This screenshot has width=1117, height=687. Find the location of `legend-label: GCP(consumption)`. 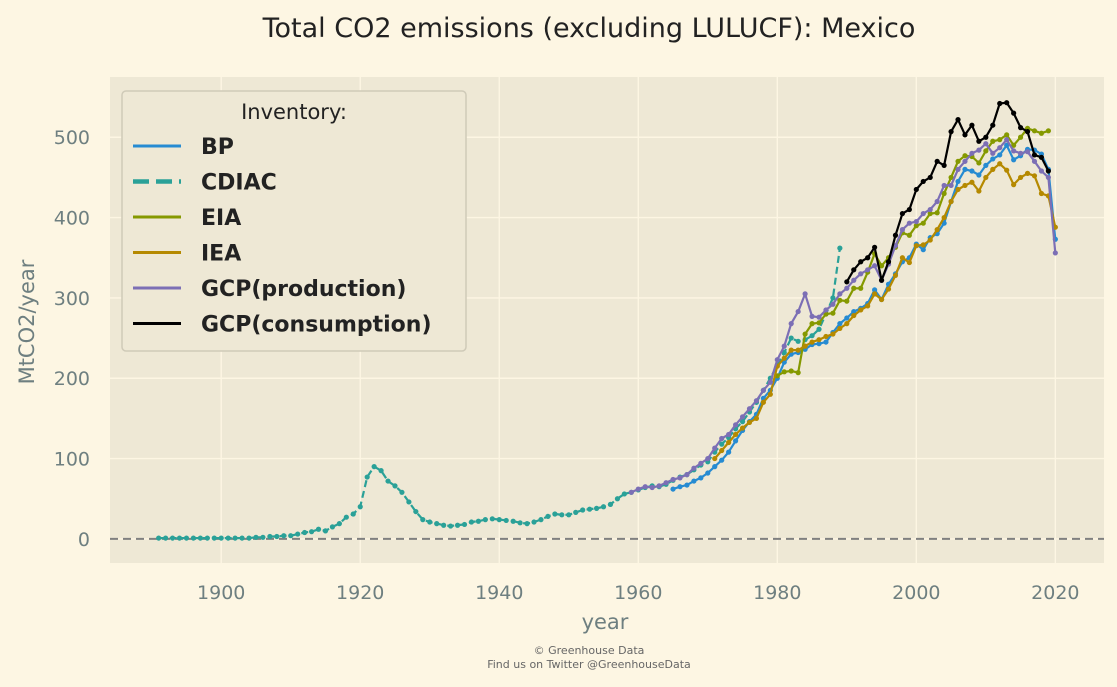

legend-label: GCP(consumption) is located at coordinates (316, 325).